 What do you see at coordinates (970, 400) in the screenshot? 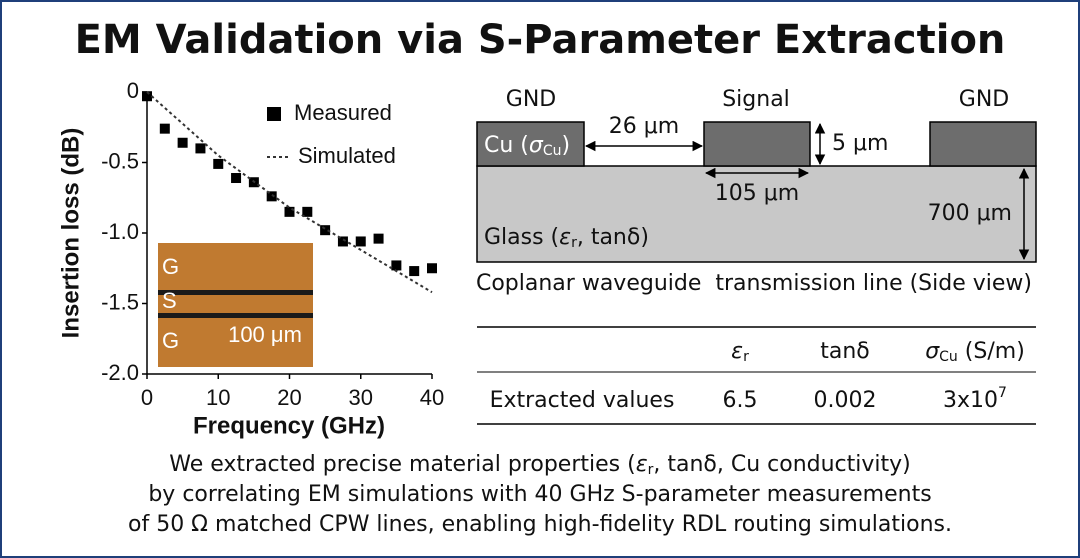
I see `text: 3x10` at bounding box center [970, 400].